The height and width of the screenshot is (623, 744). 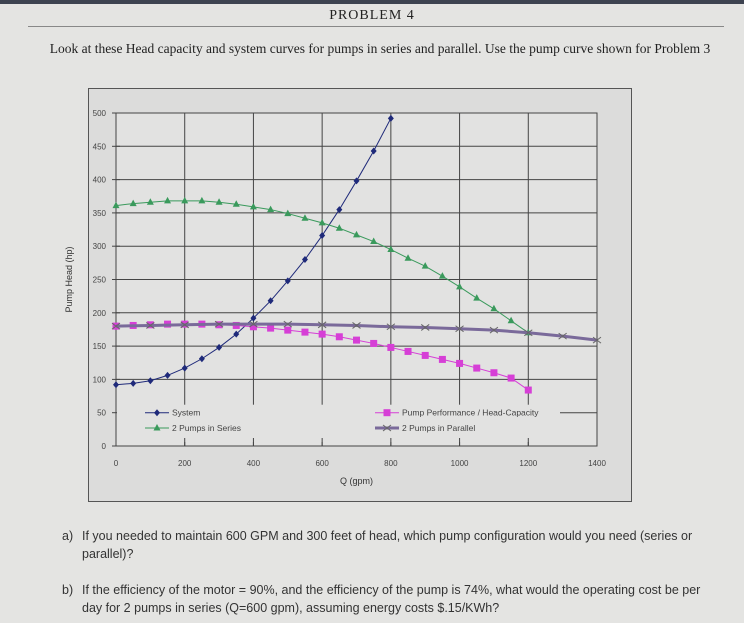 I want to click on y-tick-label: 500, so click(x=100, y=113).